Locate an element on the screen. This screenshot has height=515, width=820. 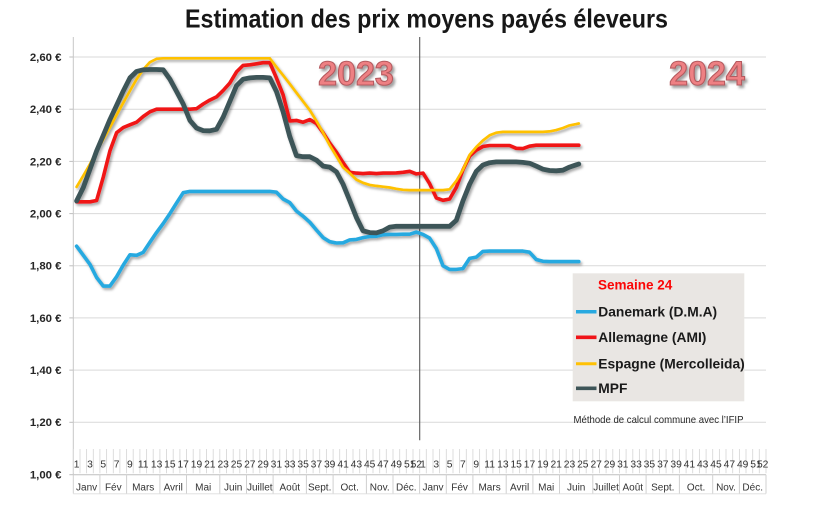
svg-text: 2,00 € is located at coordinates (46, 215).